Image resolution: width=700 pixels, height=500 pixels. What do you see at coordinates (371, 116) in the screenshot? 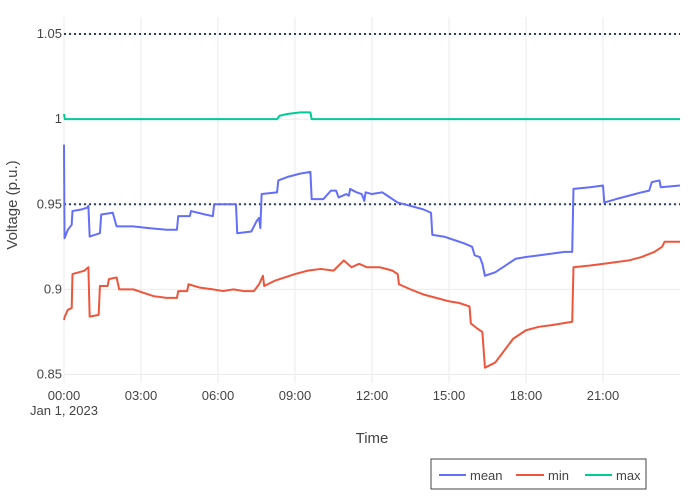
I see `series-line-max` at bounding box center [371, 116].